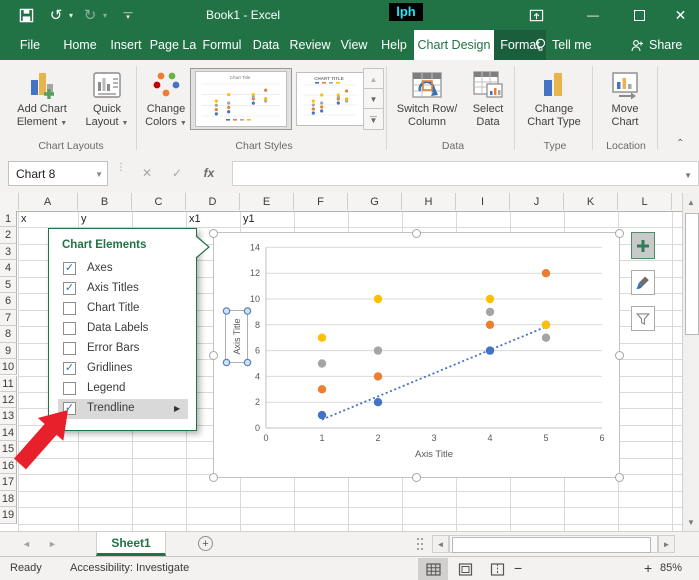 This screenshot has width=699, height=580. Describe the element at coordinates (454, 45) in the screenshot. I see `tab-chart-design: Chart Design` at that location.